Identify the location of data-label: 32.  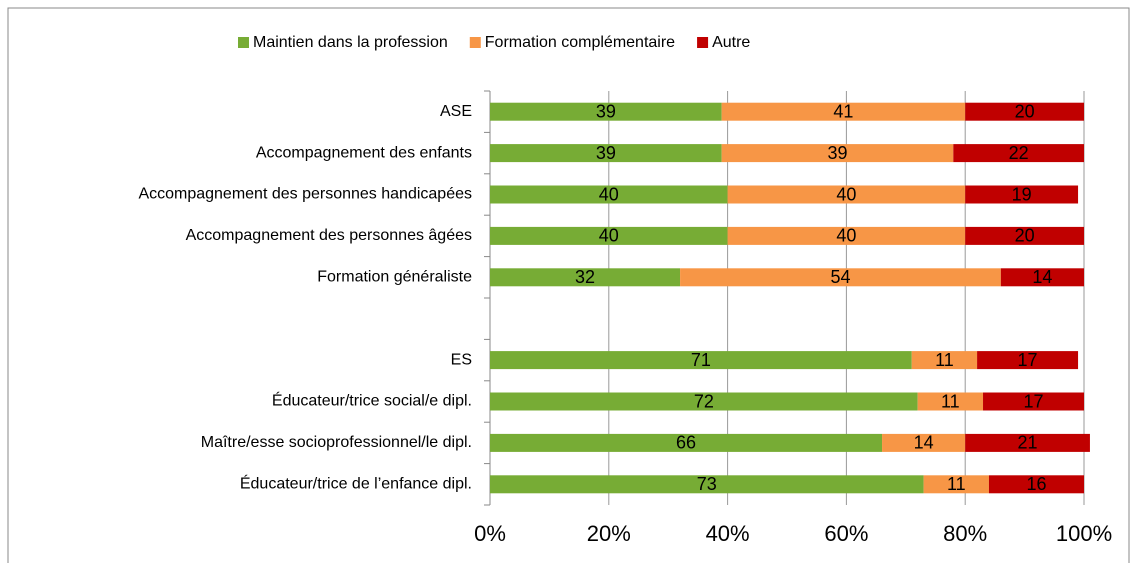
(585, 277).